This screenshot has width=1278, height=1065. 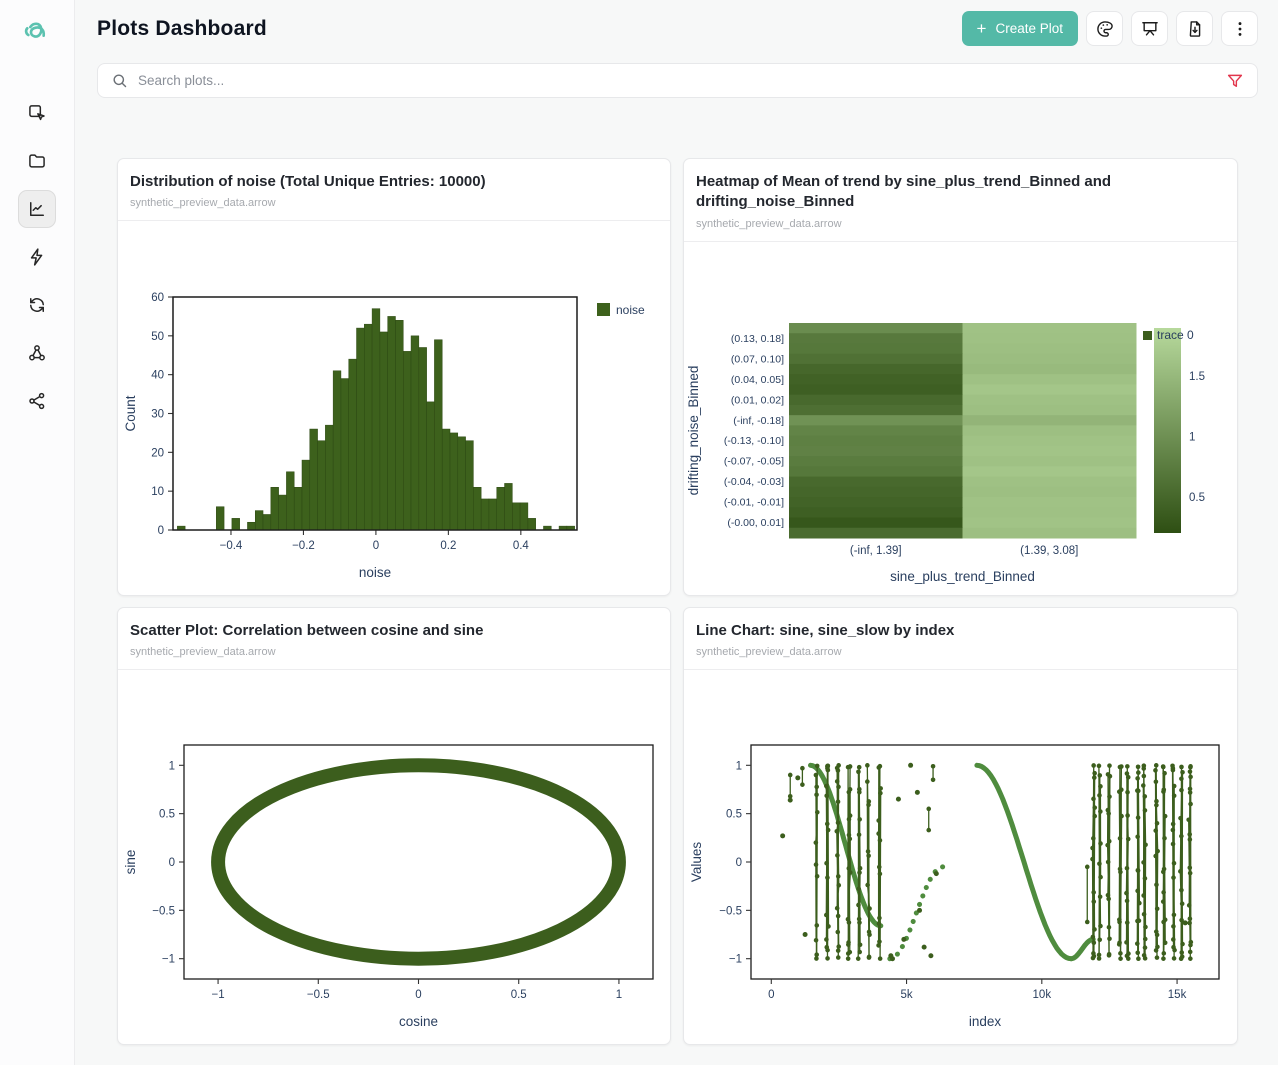 What do you see at coordinates (1042, 995) in the screenshot?
I see `svg-text: 10k` at bounding box center [1042, 995].